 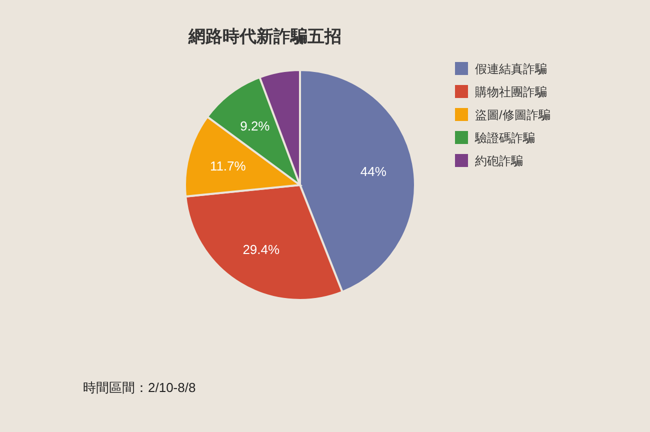 I want to click on text: 時間區間：2/10-8/8, so click(x=139, y=387).